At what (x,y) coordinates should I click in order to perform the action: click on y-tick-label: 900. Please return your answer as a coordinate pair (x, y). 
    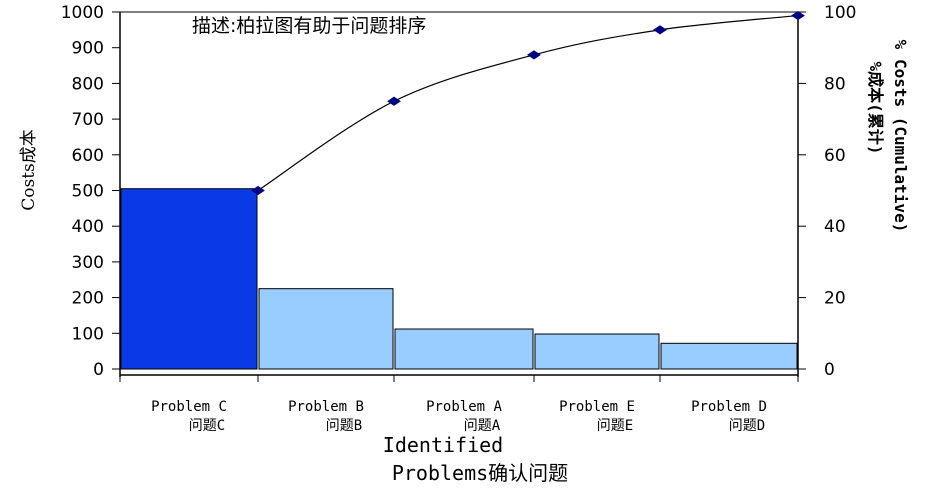
    Looking at the image, I should click on (88, 49).